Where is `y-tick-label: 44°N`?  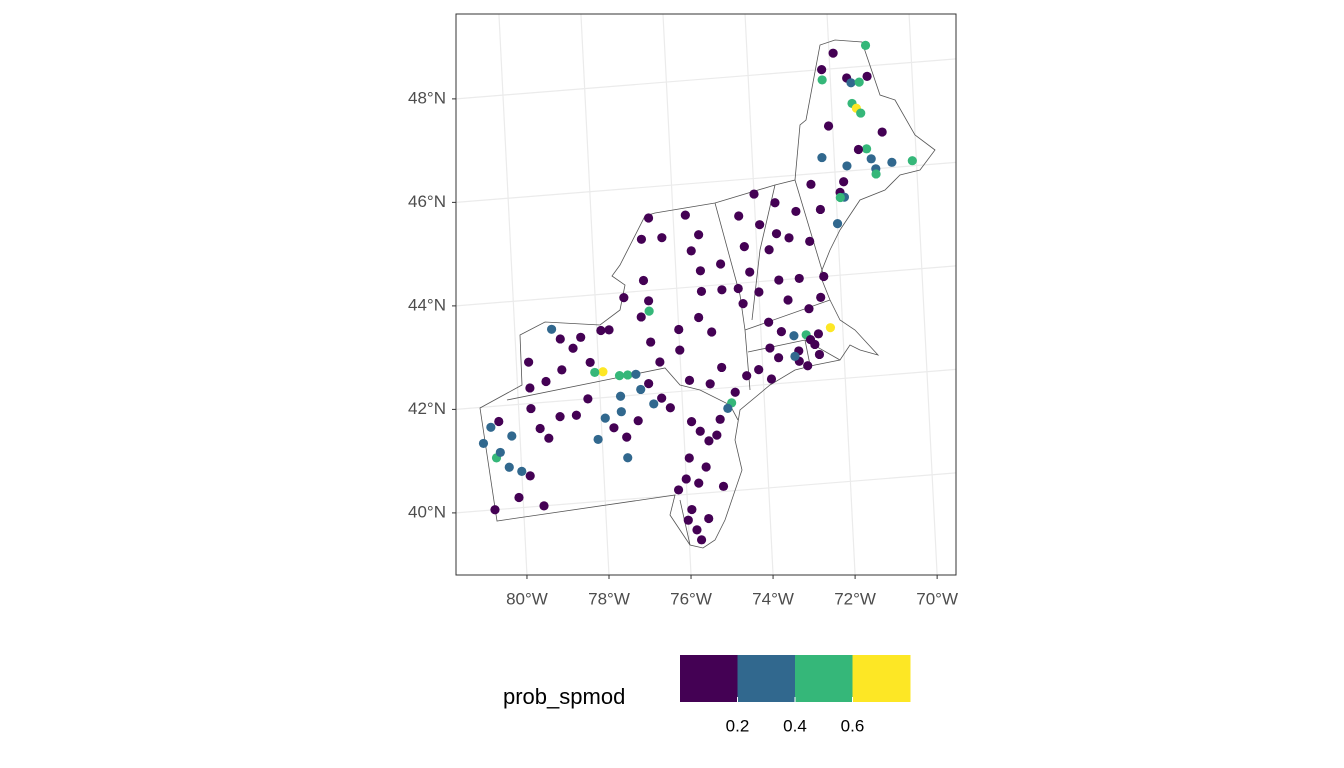
y-tick-label: 44°N is located at coordinates (427, 304).